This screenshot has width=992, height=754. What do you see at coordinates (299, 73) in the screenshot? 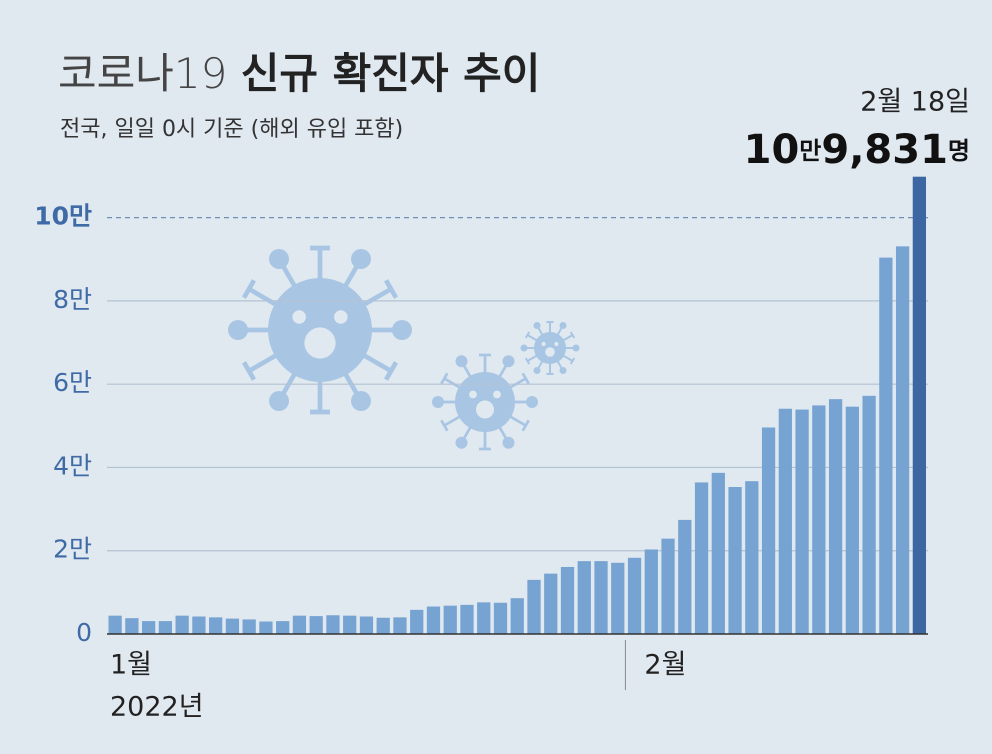
I see `chart-title: 코로나19 신규 확진자 추이` at bounding box center [299, 73].